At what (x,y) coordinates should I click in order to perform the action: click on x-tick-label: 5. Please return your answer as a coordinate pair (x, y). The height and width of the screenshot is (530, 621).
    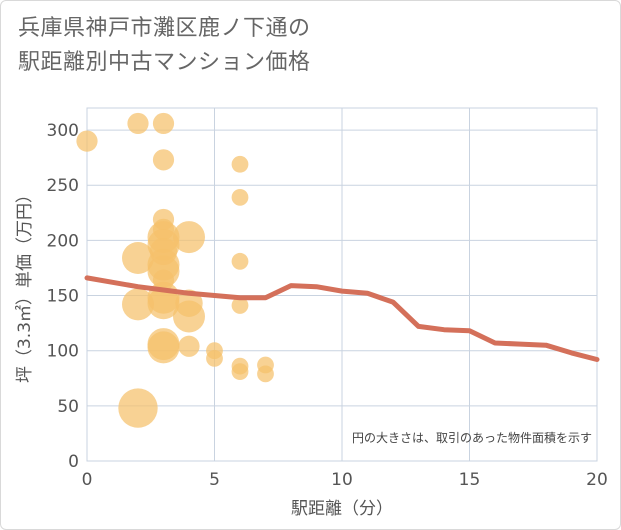
    Looking at the image, I should click on (214, 480).